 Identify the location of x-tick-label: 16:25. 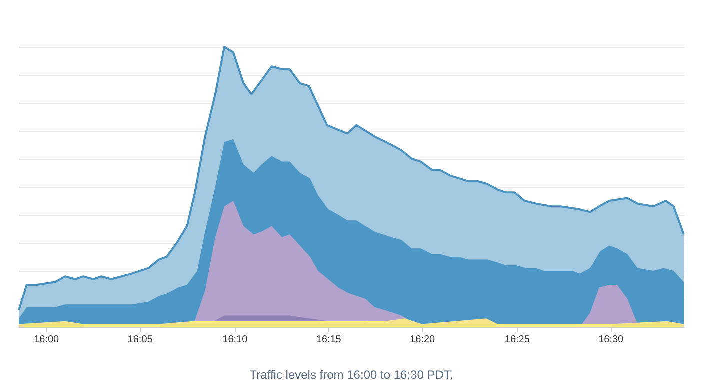
(517, 340).